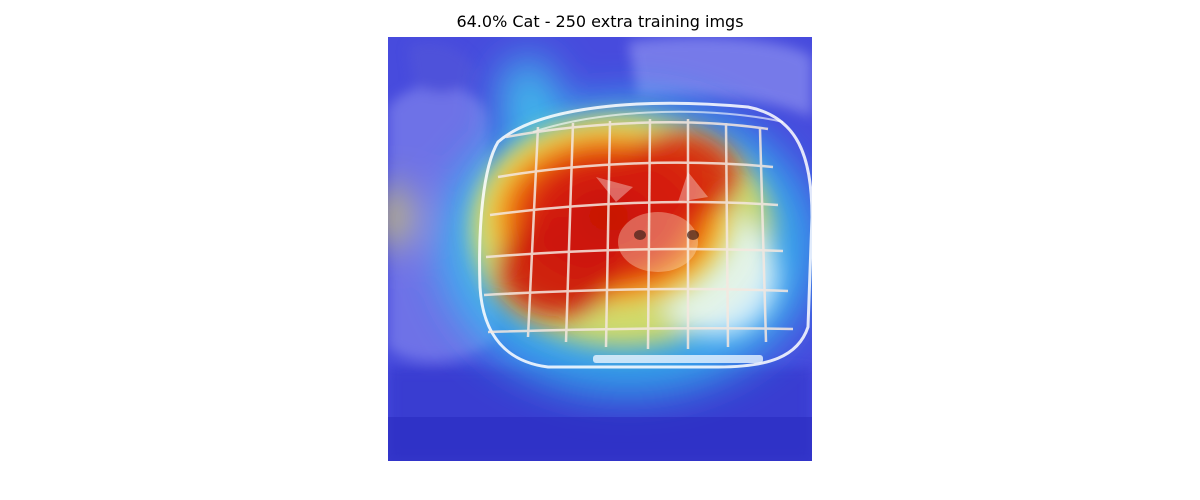  What do you see at coordinates (652, 222) in the screenshot?
I see `cat-face` at bounding box center [652, 222].